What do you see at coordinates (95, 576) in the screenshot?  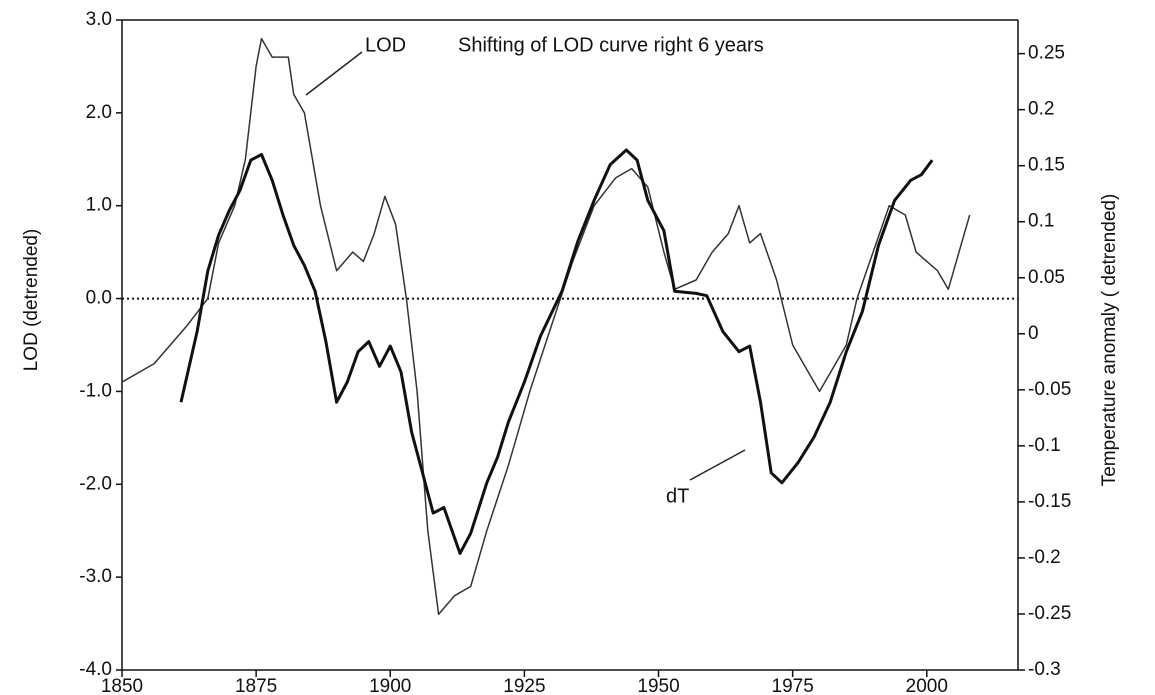 I see `y-tick-label: -3.0` at bounding box center [95, 576].